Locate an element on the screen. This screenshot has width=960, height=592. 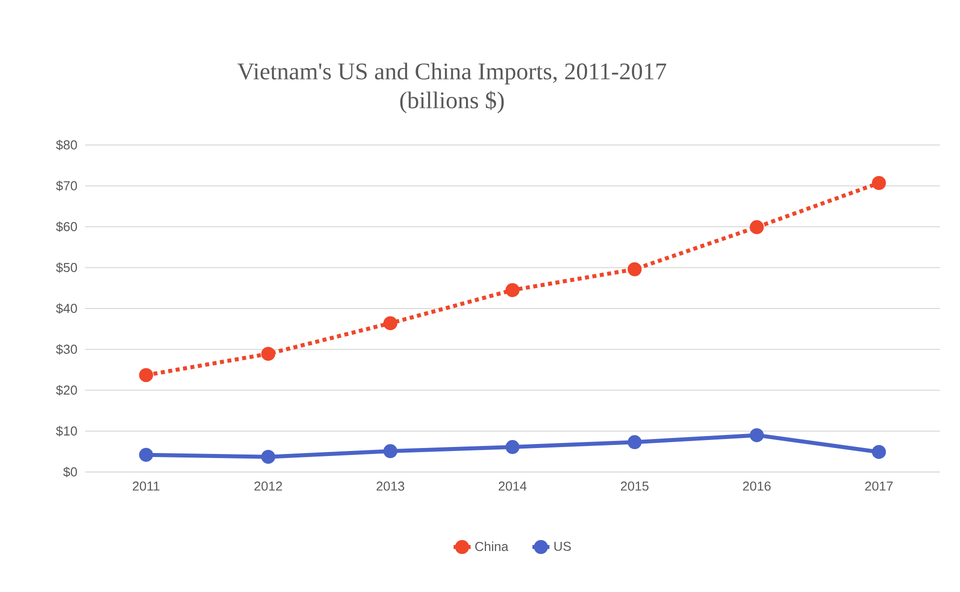
legend-label: China is located at coordinates (491, 547).